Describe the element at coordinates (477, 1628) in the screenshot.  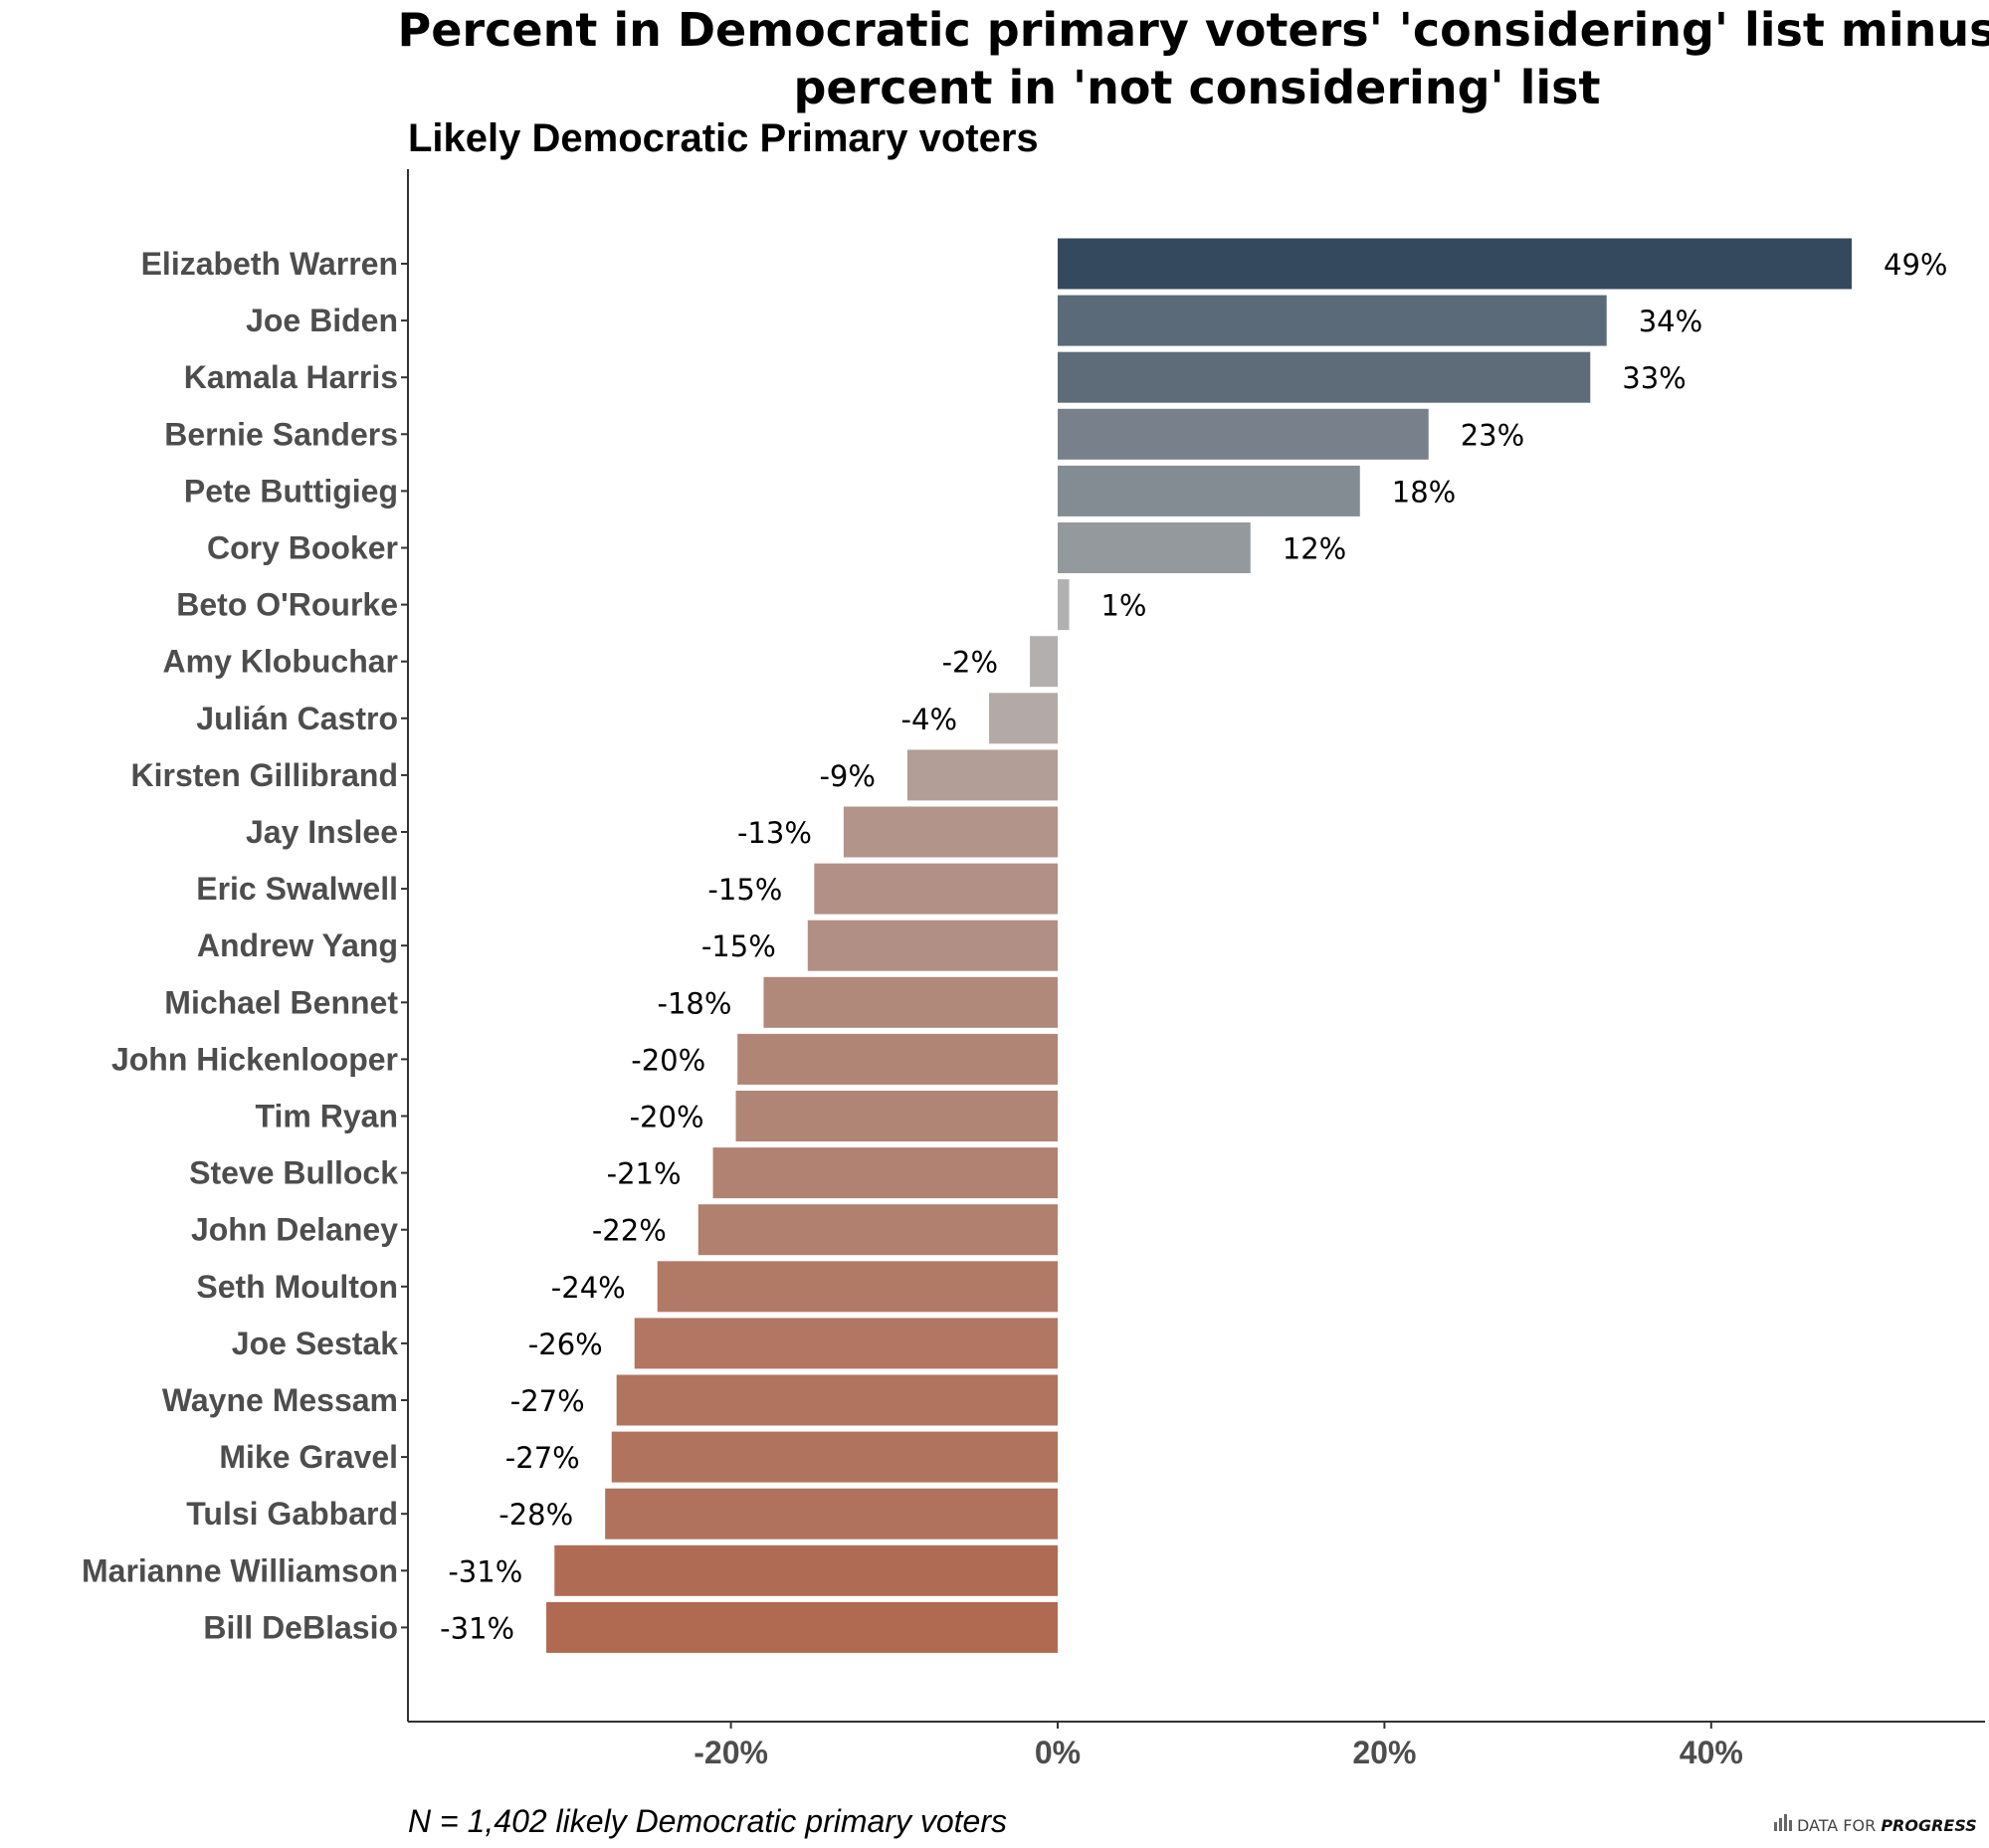
I see `data-label-24: -31%` at that location.